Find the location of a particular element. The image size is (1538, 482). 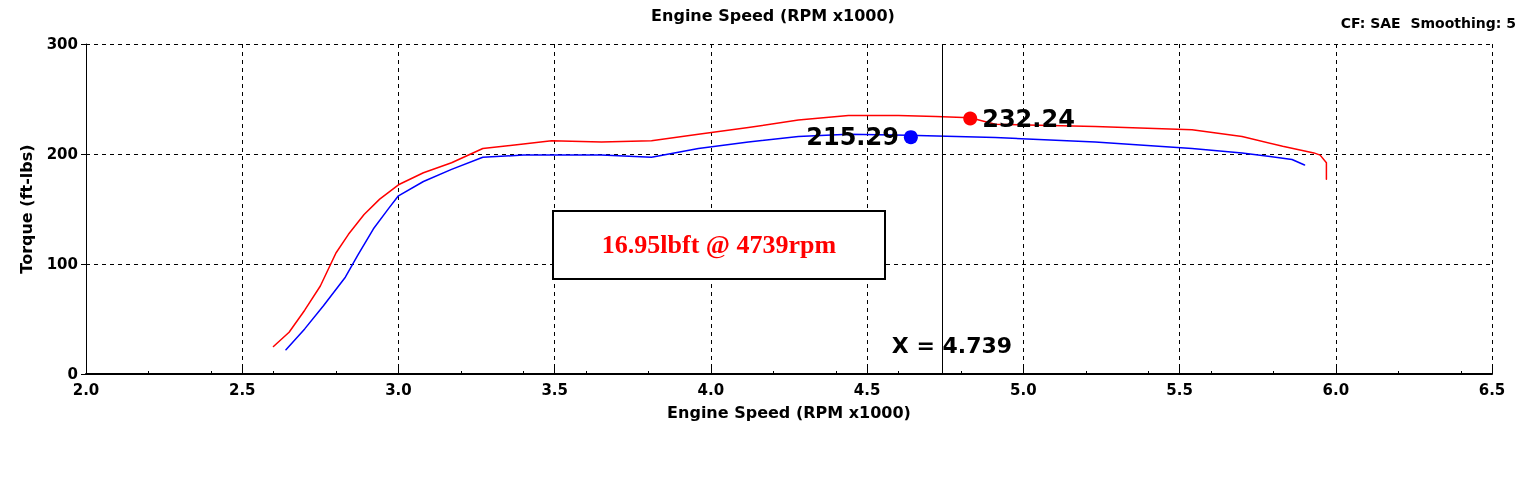

ref-line-label: X = 4.739 is located at coordinates (952, 345).